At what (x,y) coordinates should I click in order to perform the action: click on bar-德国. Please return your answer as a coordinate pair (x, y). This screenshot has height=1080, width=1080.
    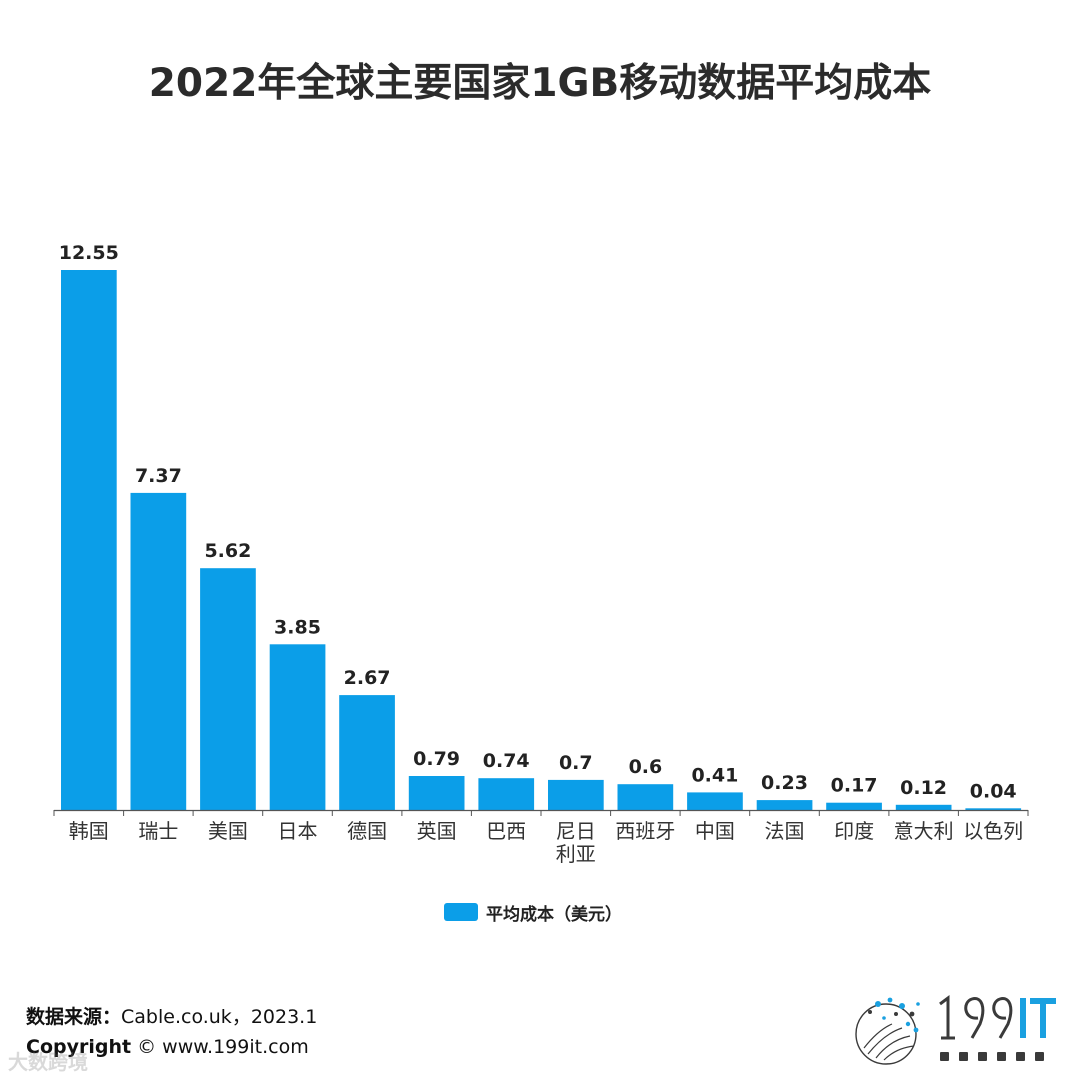
    Looking at the image, I should click on (367, 752).